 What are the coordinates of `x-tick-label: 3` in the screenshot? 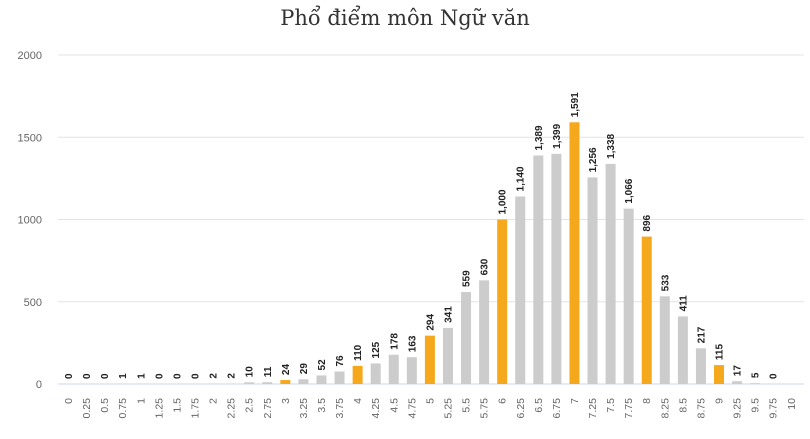 It's located at (286, 401).